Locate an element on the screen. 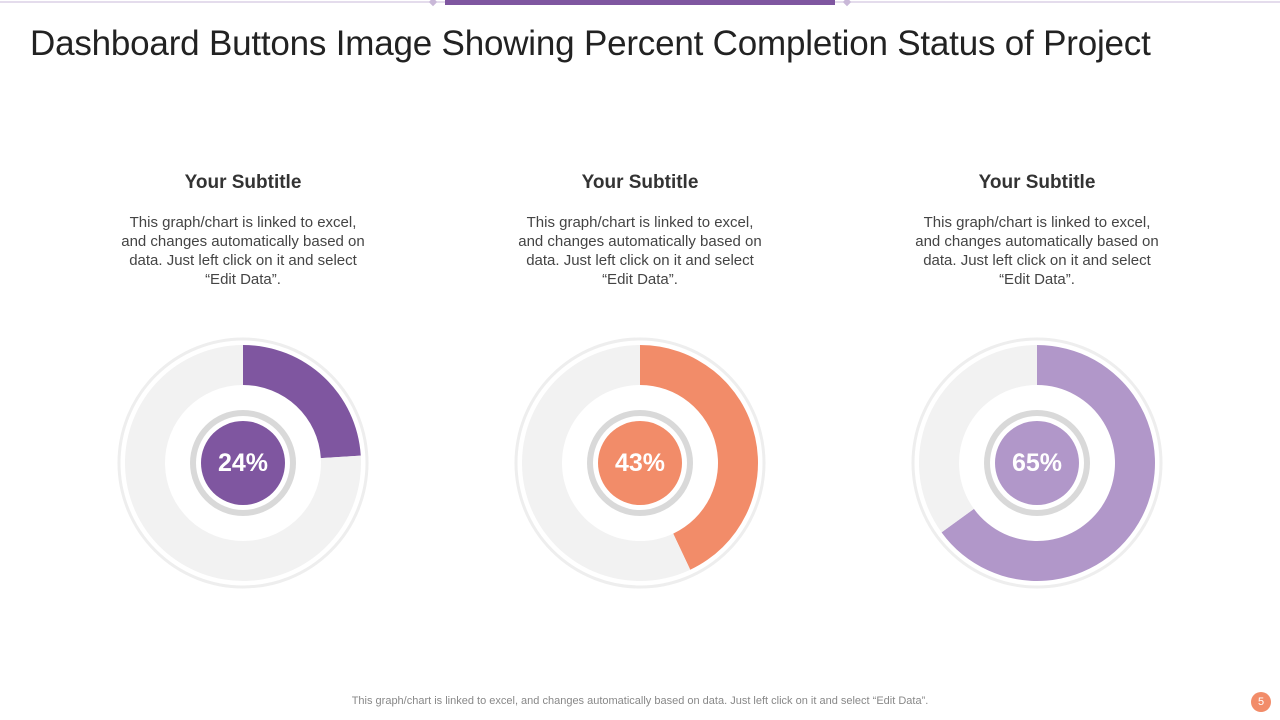 The width and height of the screenshot is (1280, 720). page-badge is located at coordinates (1261, 702).